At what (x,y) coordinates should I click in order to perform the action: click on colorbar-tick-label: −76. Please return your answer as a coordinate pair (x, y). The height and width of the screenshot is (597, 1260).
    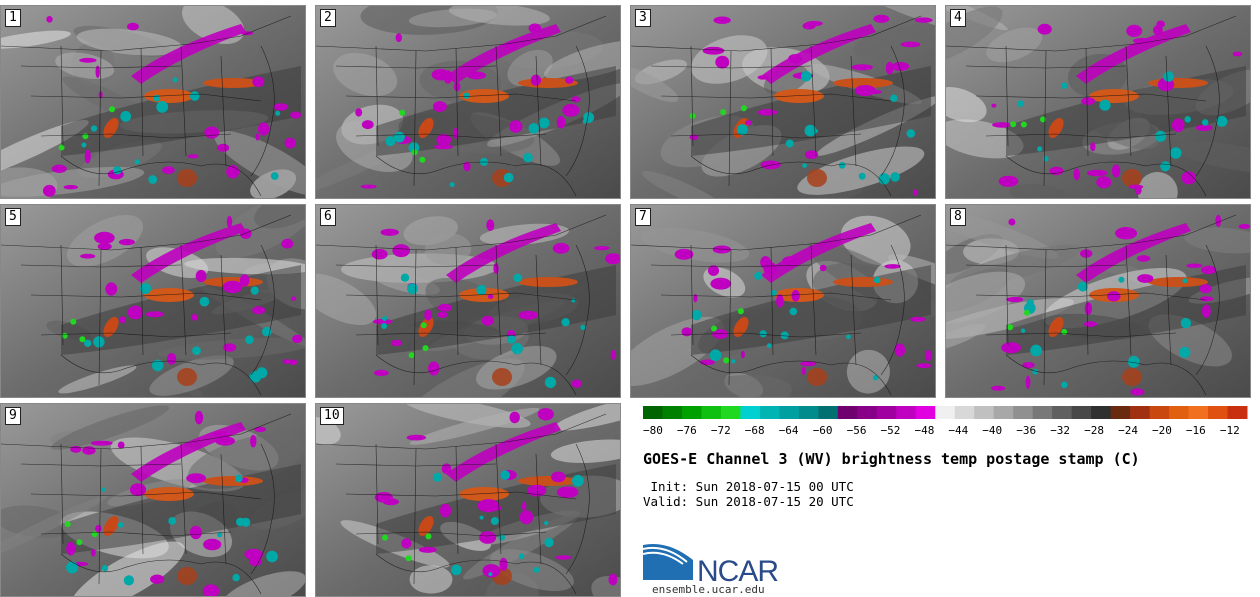
    Looking at the image, I should click on (687, 430).